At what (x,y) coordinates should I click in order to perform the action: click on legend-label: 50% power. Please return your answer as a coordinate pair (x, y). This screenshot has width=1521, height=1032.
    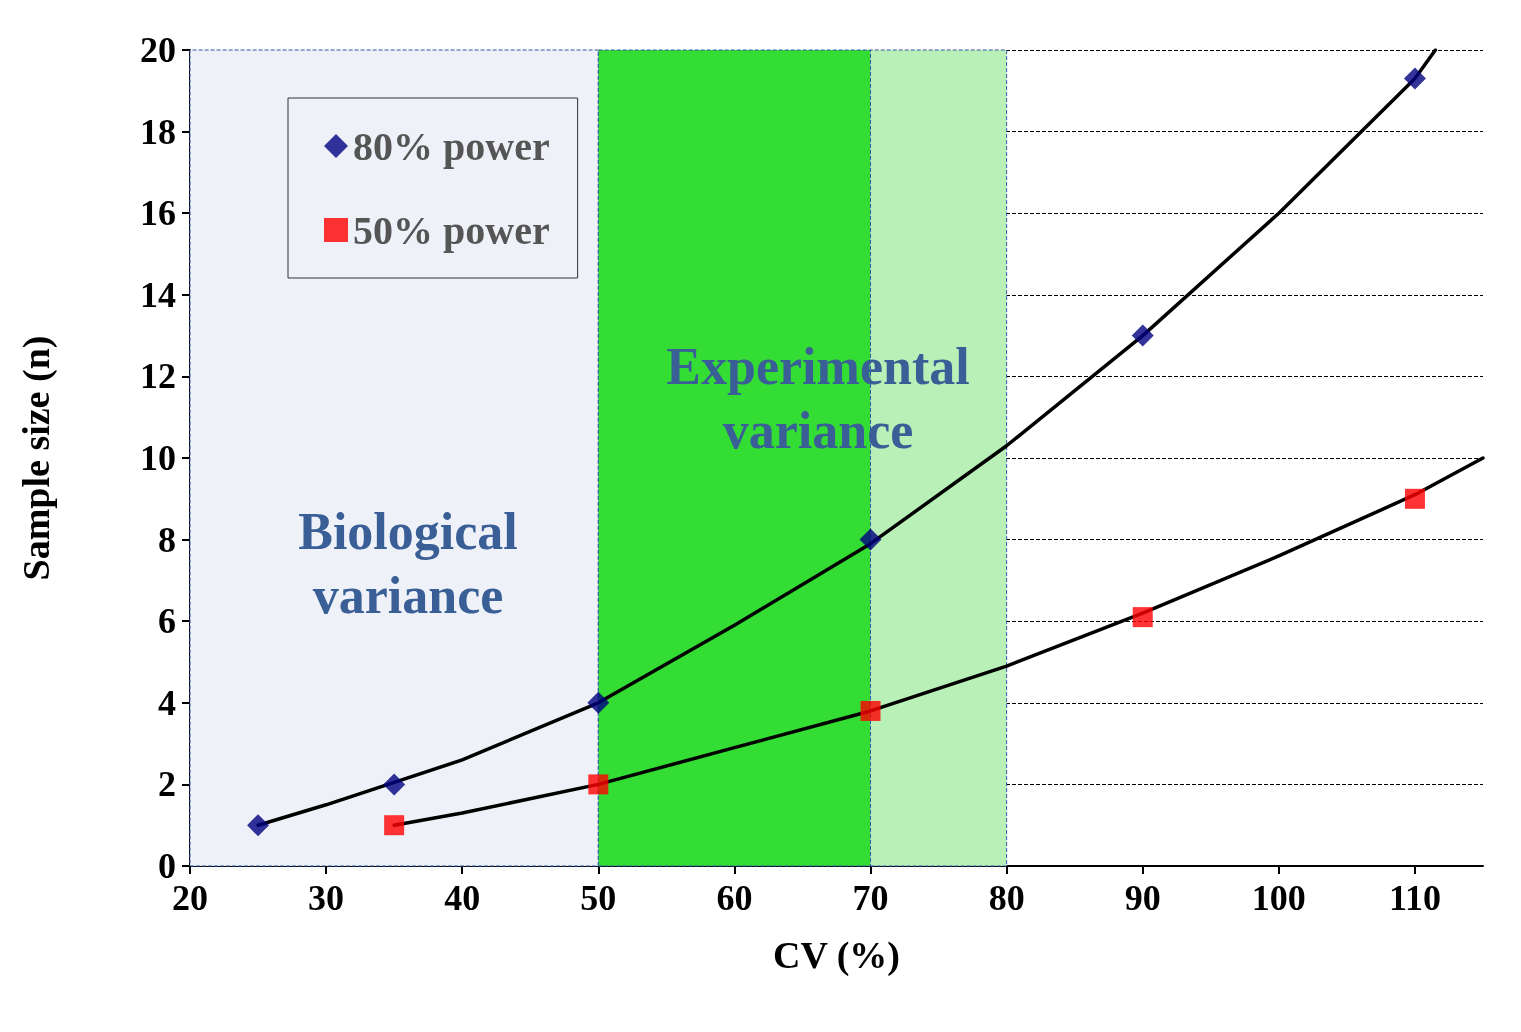
    Looking at the image, I should click on (451, 230).